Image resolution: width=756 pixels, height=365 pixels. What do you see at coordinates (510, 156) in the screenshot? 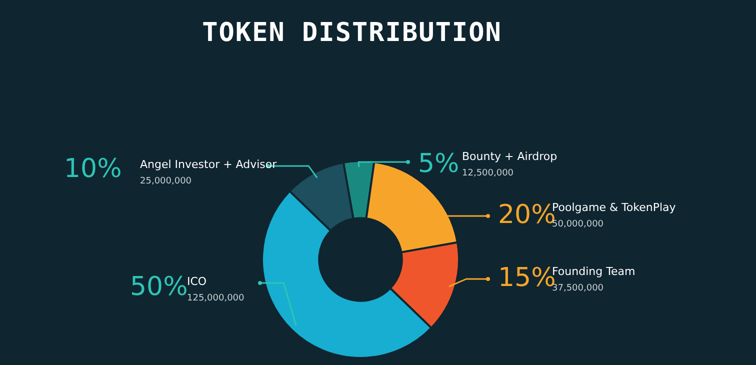
I see `slice-label: Bounty + Airdrop` at bounding box center [510, 156].